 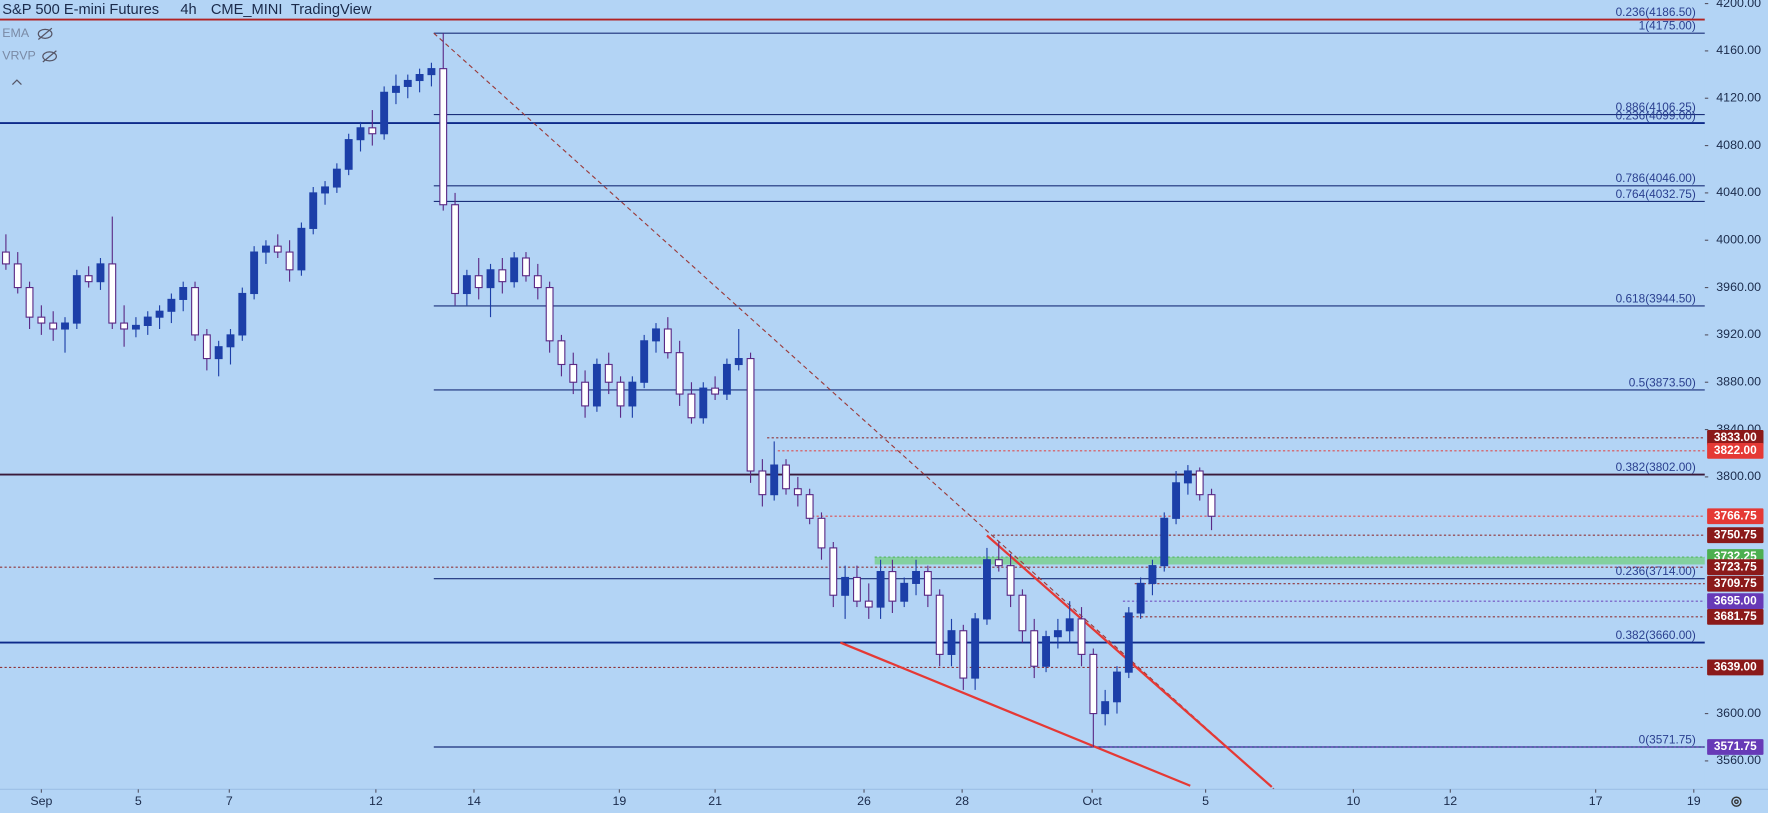 What do you see at coordinates (1736, 801) in the screenshot?
I see `settings-icon` at bounding box center [1736, 801].